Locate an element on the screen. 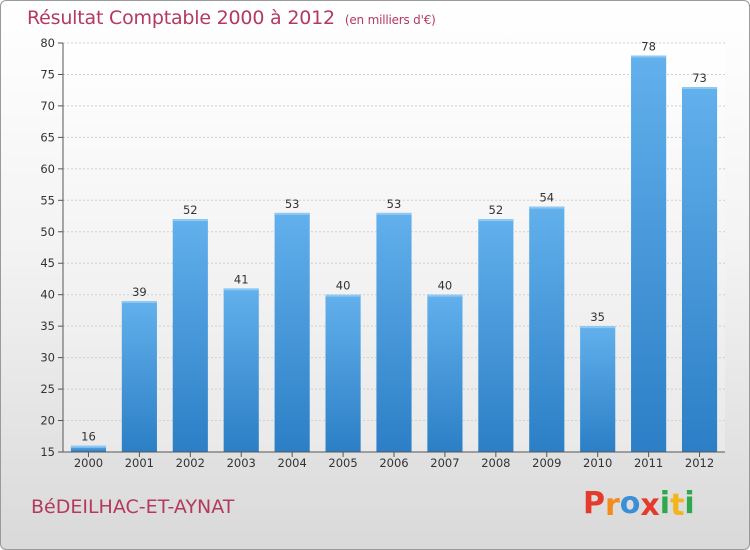  bar-2006 is located at coordinates (394, 332).